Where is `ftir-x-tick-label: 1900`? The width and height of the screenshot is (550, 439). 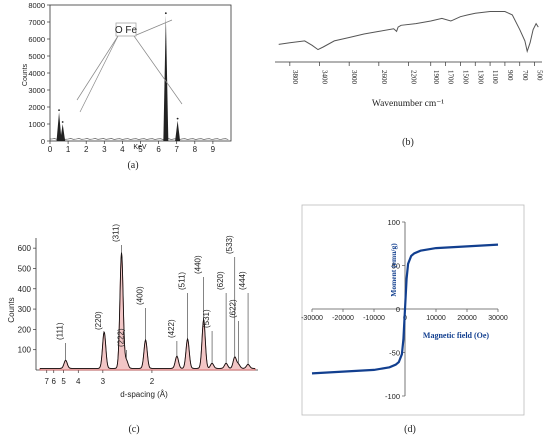
ftir-x-tick-label: 1900 is located at coordinates (436, 77).